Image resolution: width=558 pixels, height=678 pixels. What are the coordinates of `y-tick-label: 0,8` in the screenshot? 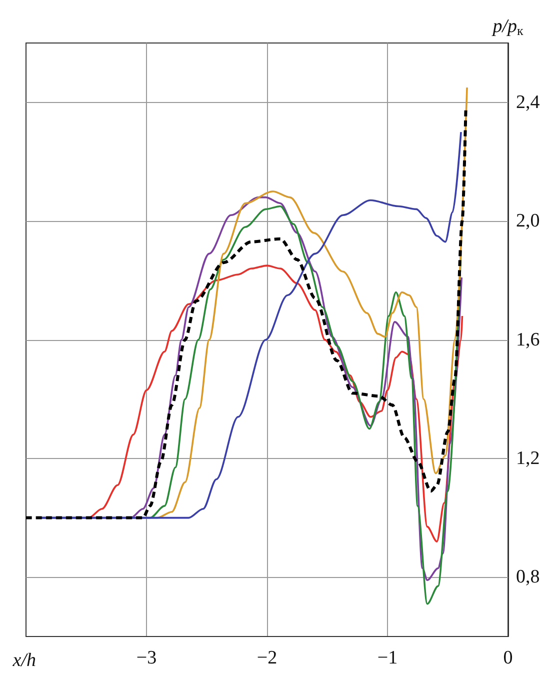 It's located at (528, 577).